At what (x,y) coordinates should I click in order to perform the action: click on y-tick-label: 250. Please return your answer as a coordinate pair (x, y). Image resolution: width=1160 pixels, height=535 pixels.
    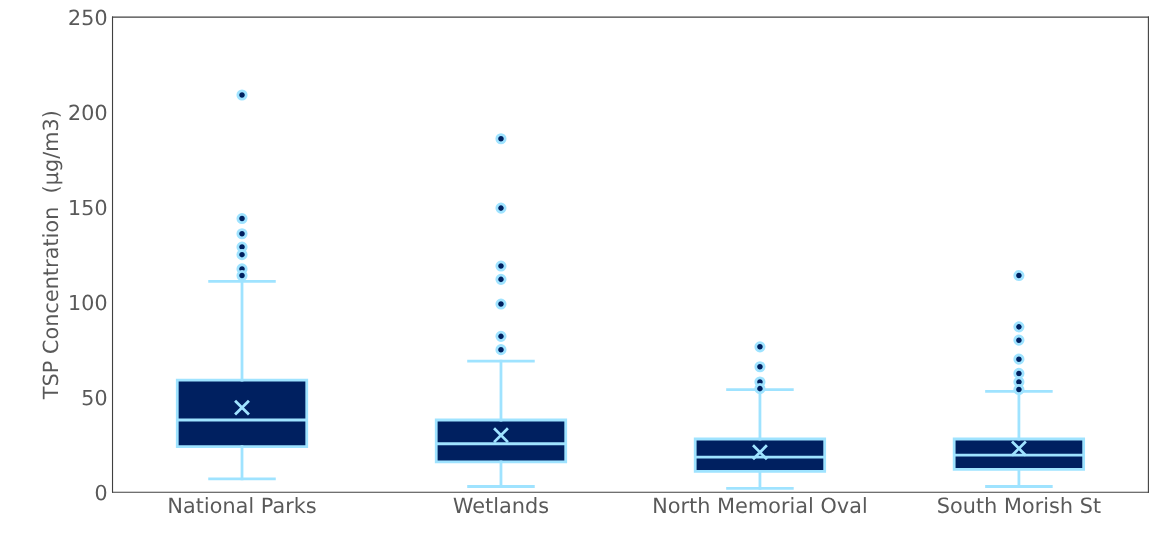
    Looking at the image, I should click on (88, 17).